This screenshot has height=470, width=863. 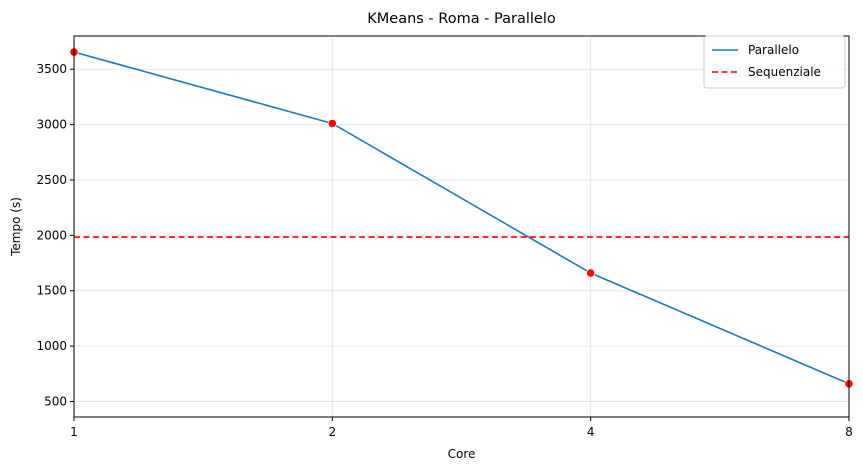 What do you see at coordinates (461, 19) in the screenshot?
I see `chart-title: KMeans - Roma - Parallelo` at bounding box center [461, 19].